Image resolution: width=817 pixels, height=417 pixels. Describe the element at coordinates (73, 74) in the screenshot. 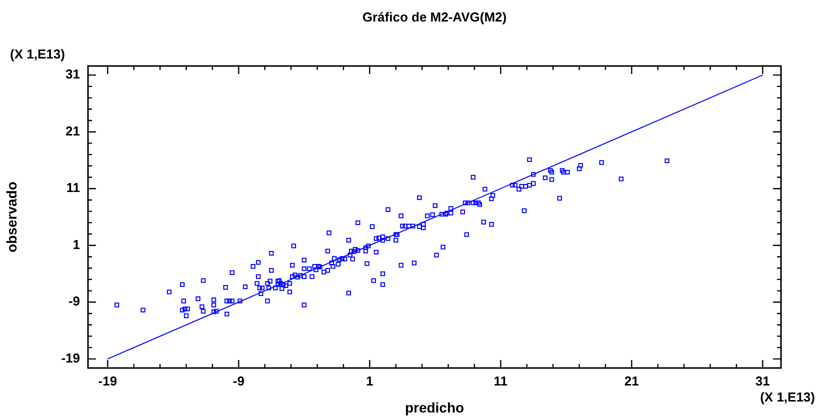

I see `y-tick-label: 31` at that location.